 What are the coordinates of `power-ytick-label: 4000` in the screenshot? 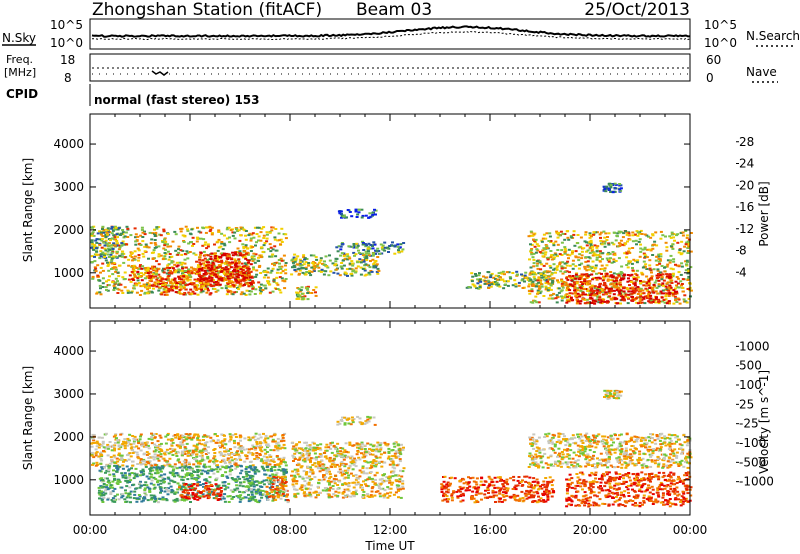 It's located at (68, 144).